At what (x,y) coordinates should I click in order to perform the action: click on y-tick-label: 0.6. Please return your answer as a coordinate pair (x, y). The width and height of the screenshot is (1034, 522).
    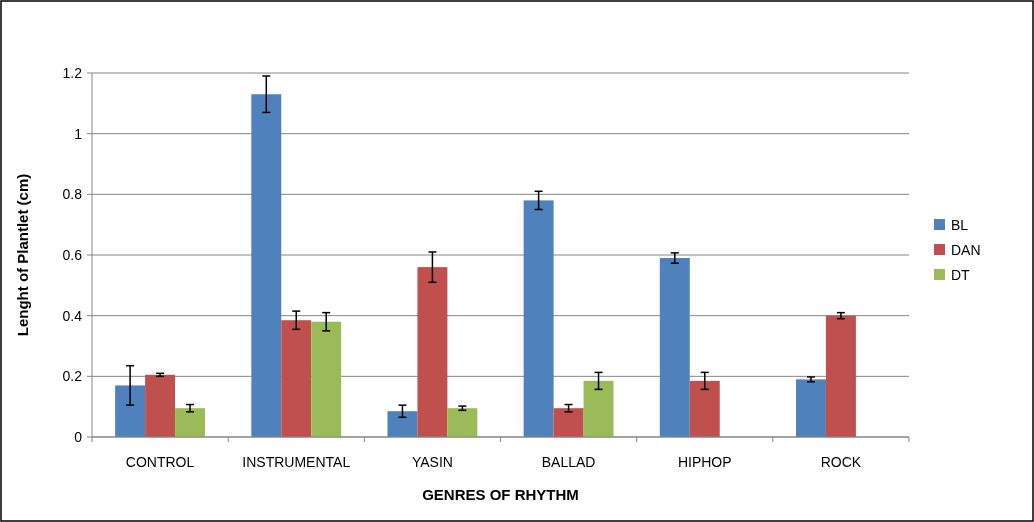
    Looking at the image, I should click on (72, 254).